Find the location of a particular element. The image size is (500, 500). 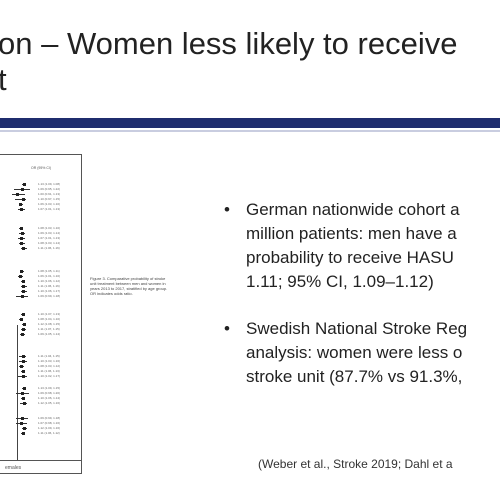

bullet-line: million patients: men have a is located at coordinates (351, 233).